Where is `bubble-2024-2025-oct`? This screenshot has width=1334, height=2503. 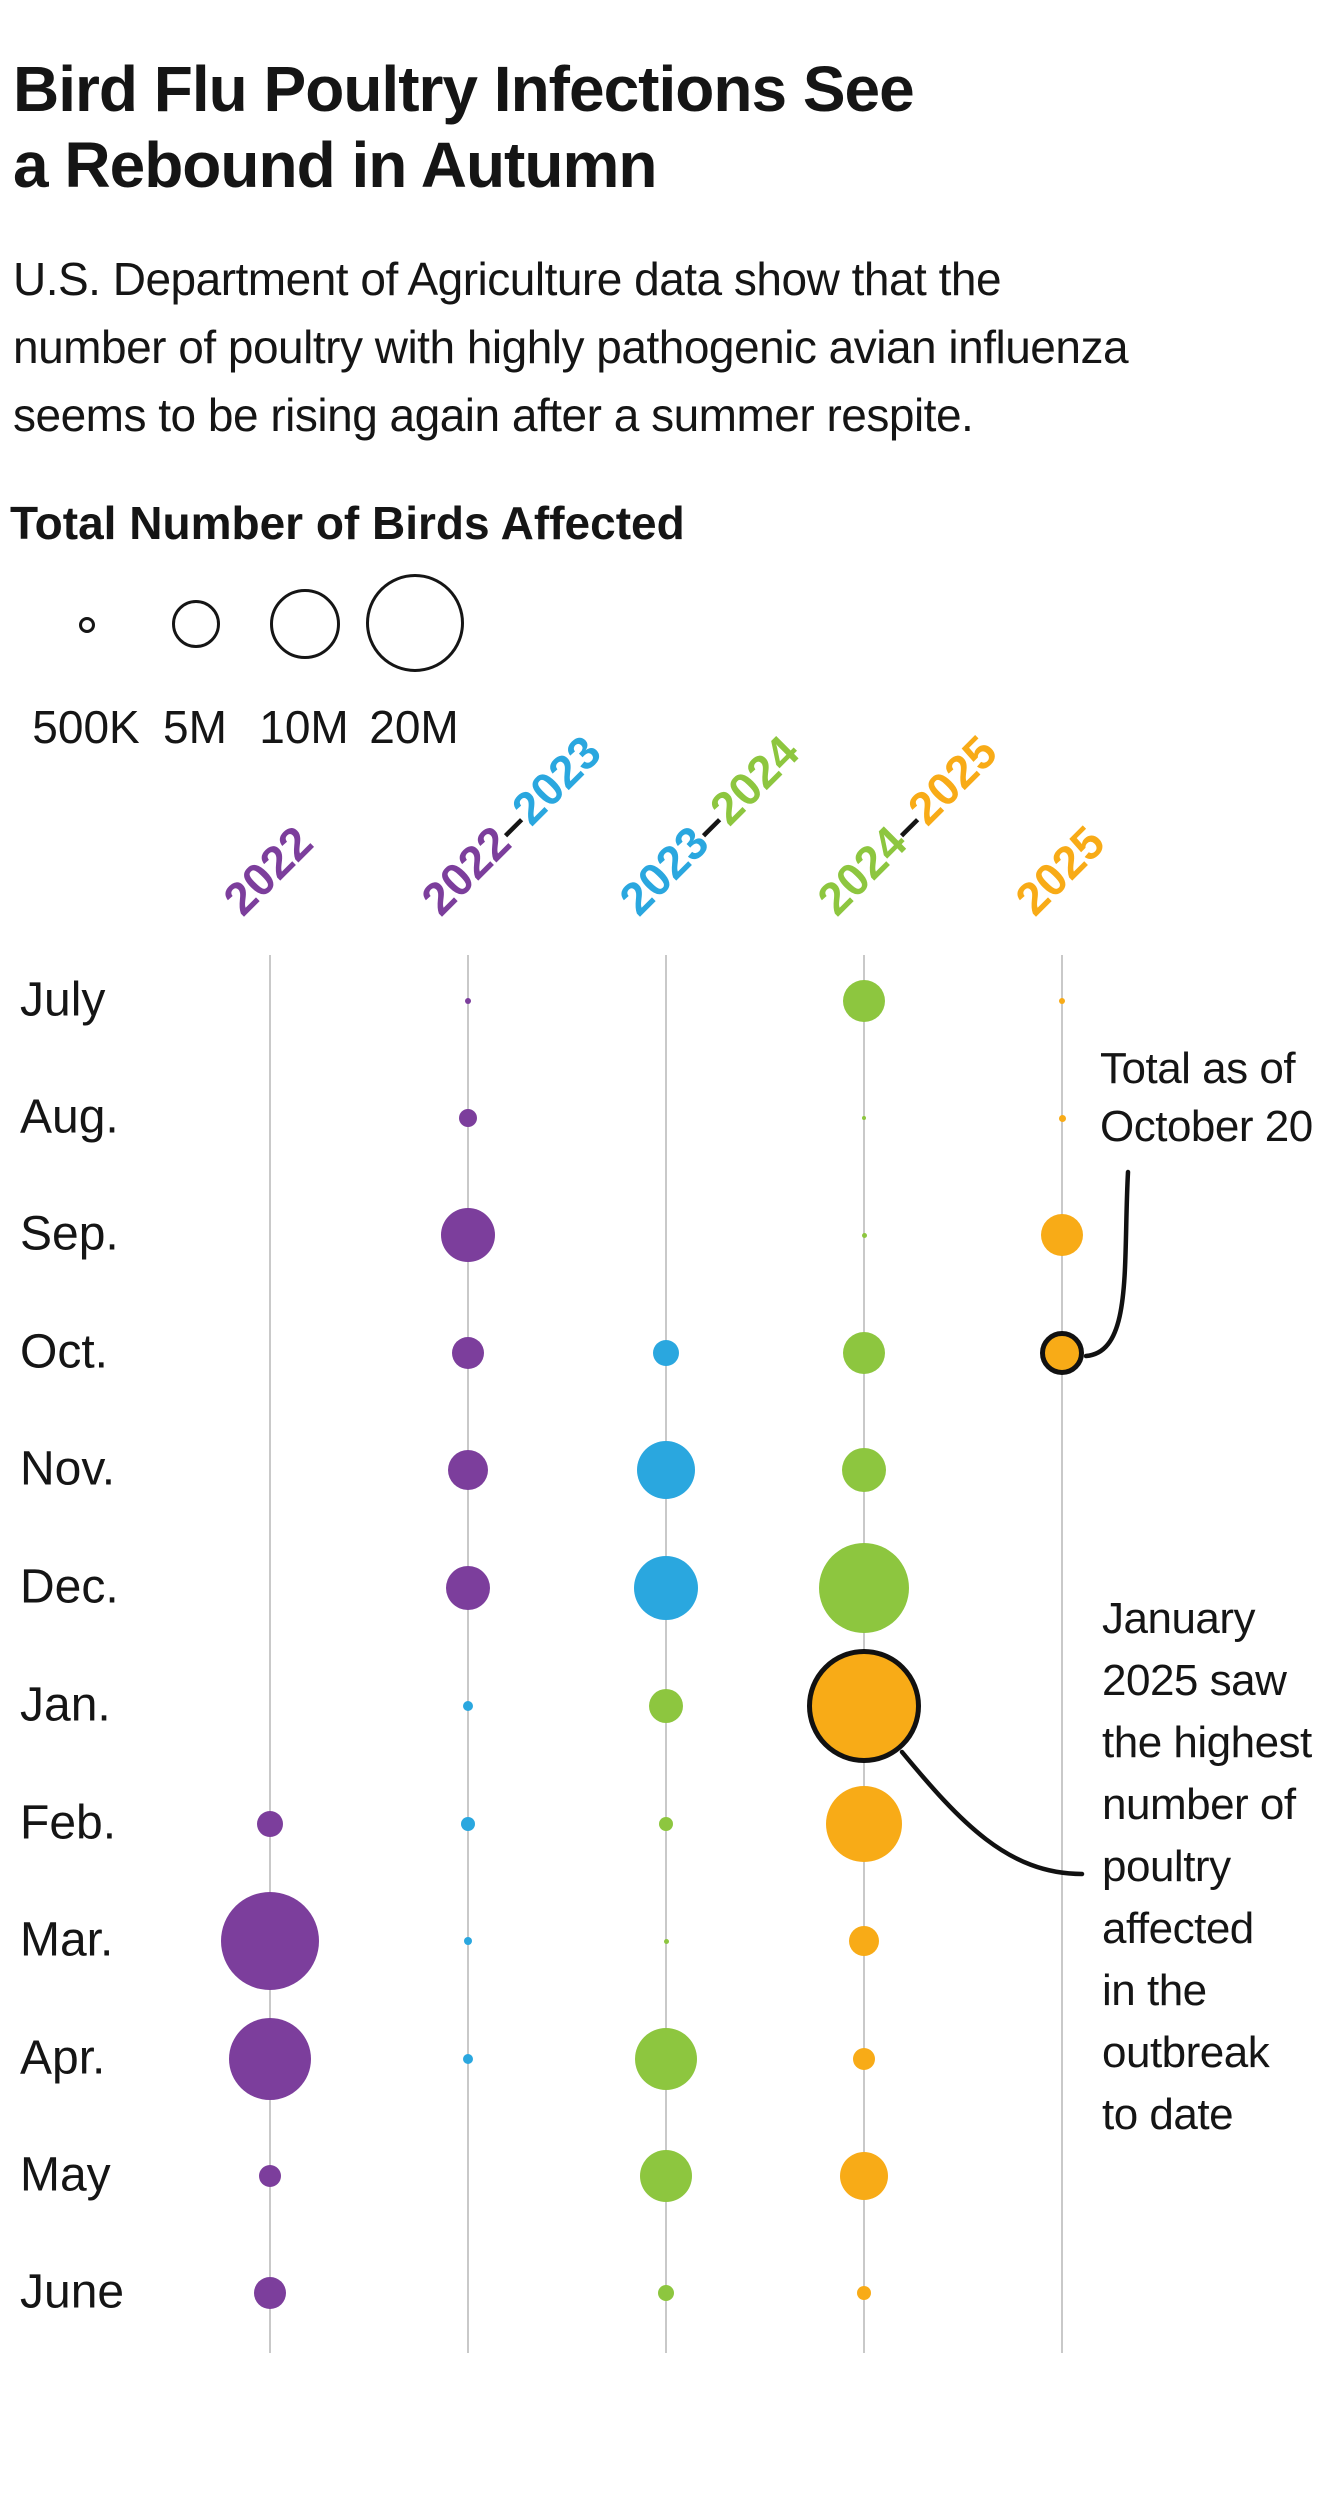
bubble-2024-2025-oct is located at coordinates (864, 1353).